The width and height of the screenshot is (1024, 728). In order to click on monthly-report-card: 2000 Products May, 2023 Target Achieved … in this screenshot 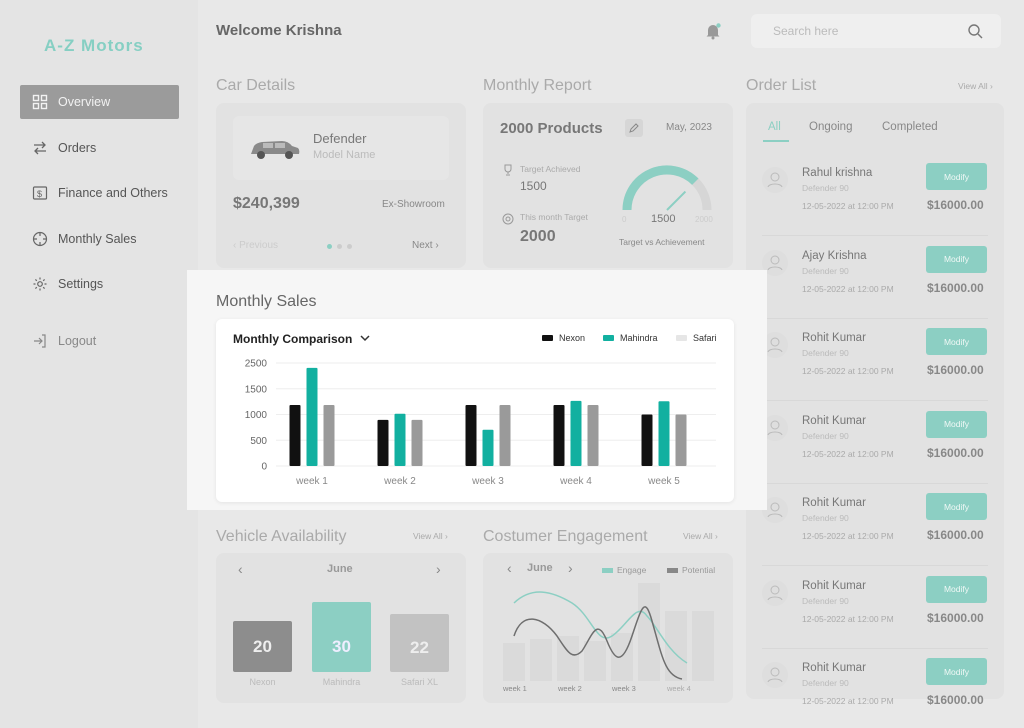, I will do `click(608, 185)`.